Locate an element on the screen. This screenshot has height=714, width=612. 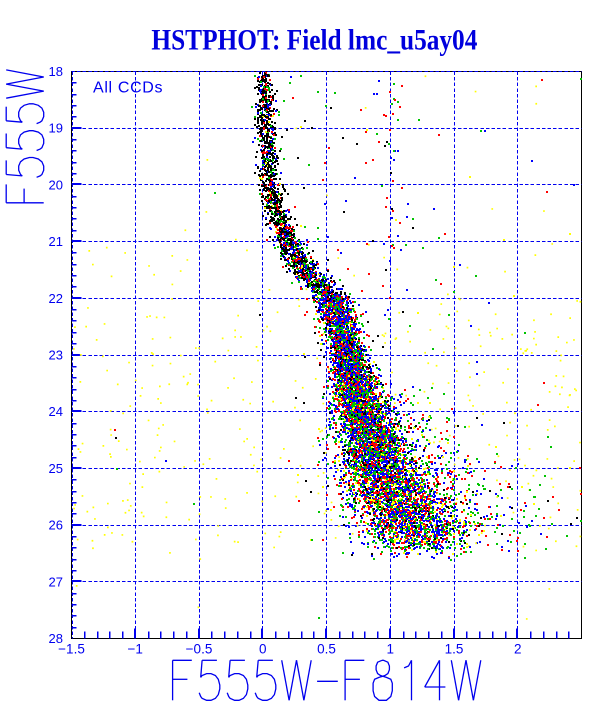
svg-text: 23 is located at coordinates (56, 355).